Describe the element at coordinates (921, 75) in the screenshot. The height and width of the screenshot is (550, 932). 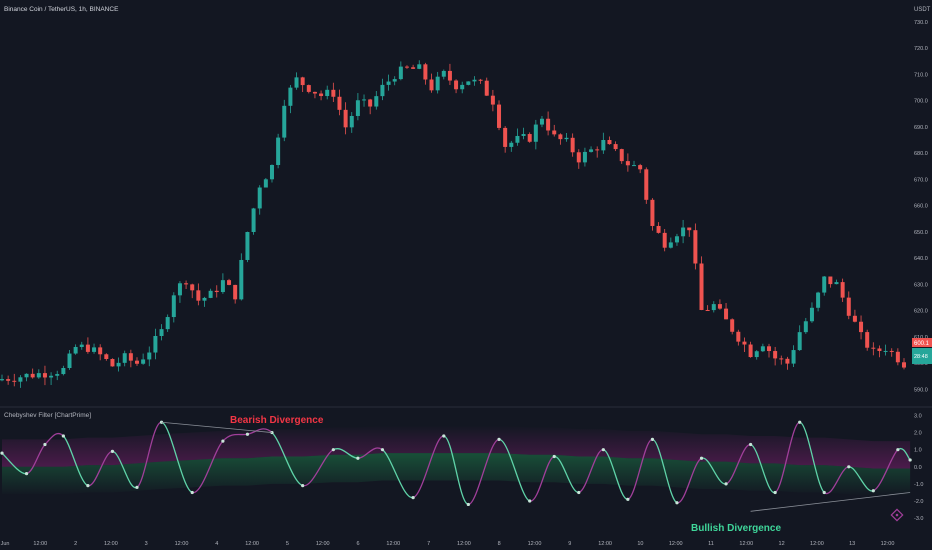
I see `price-tick-label: 710.0` at that location.